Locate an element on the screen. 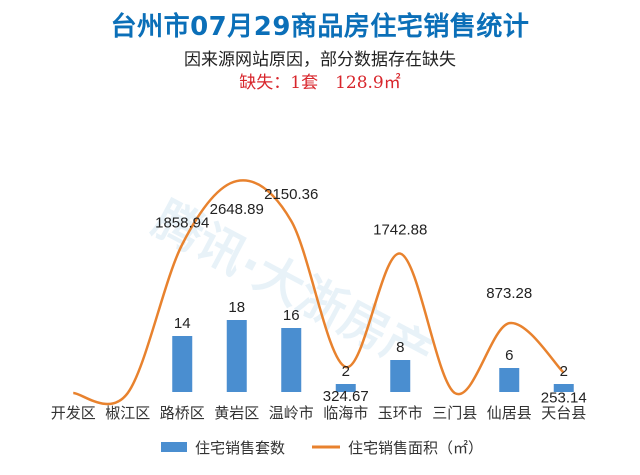 The image size is (640, 475). bar-label-天台县: 2 is located at coordinates (564, 371).